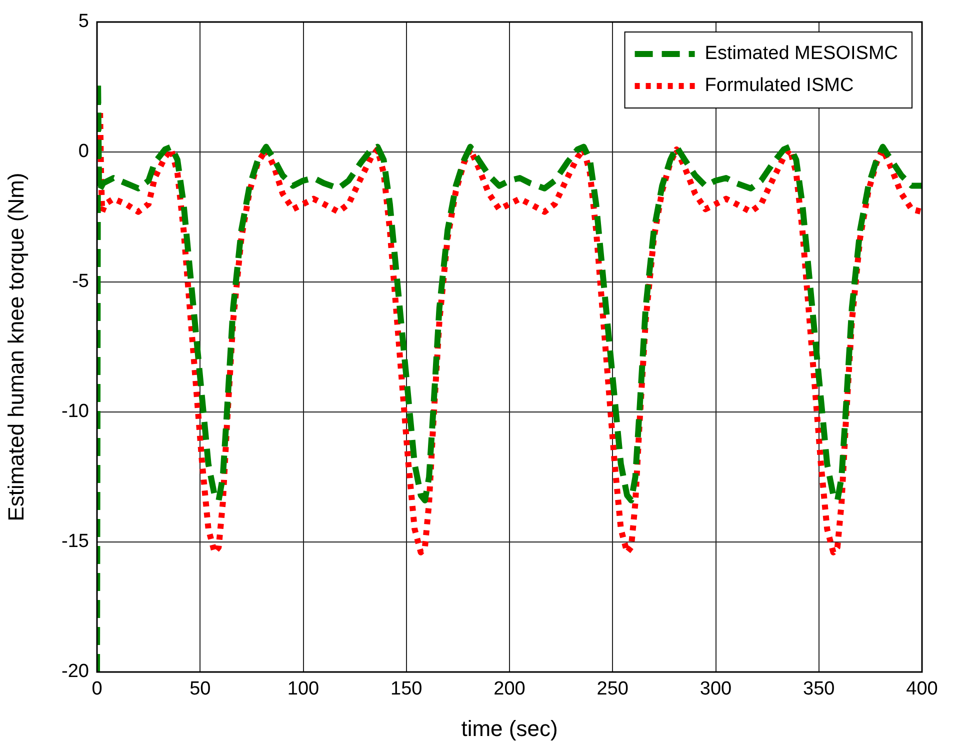 Image resolution: width=953 pixels, height=747 pixels. What do you see at coordinates (801, 53) in the screenshot?
I see `legend-label: Estimated MESOISMC` at bounding box center [801, 53].